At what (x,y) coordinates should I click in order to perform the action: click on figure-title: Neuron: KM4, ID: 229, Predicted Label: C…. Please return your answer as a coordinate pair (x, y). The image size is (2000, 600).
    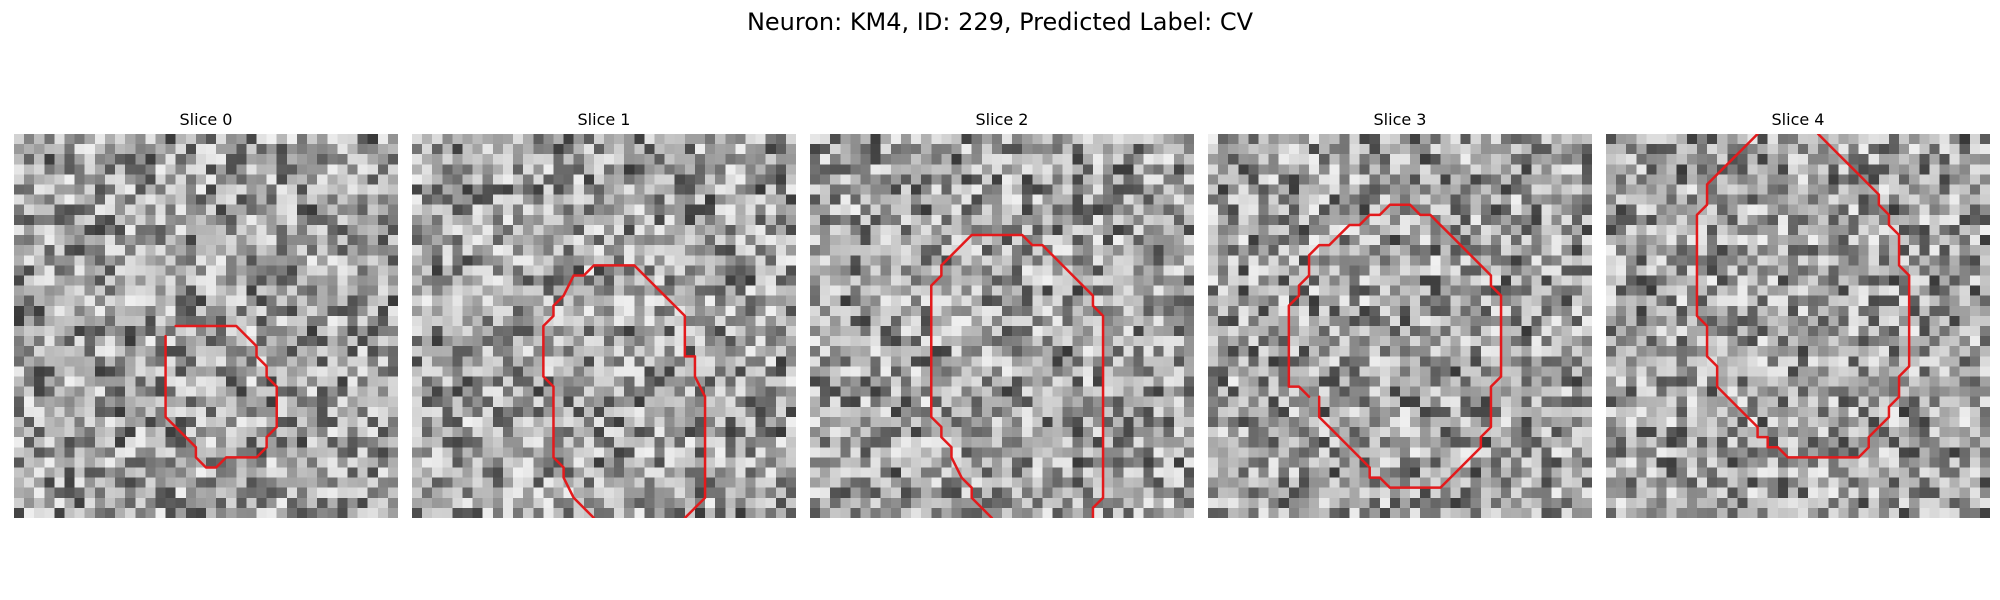
    Looking at the image, I should click on (1000, 22).